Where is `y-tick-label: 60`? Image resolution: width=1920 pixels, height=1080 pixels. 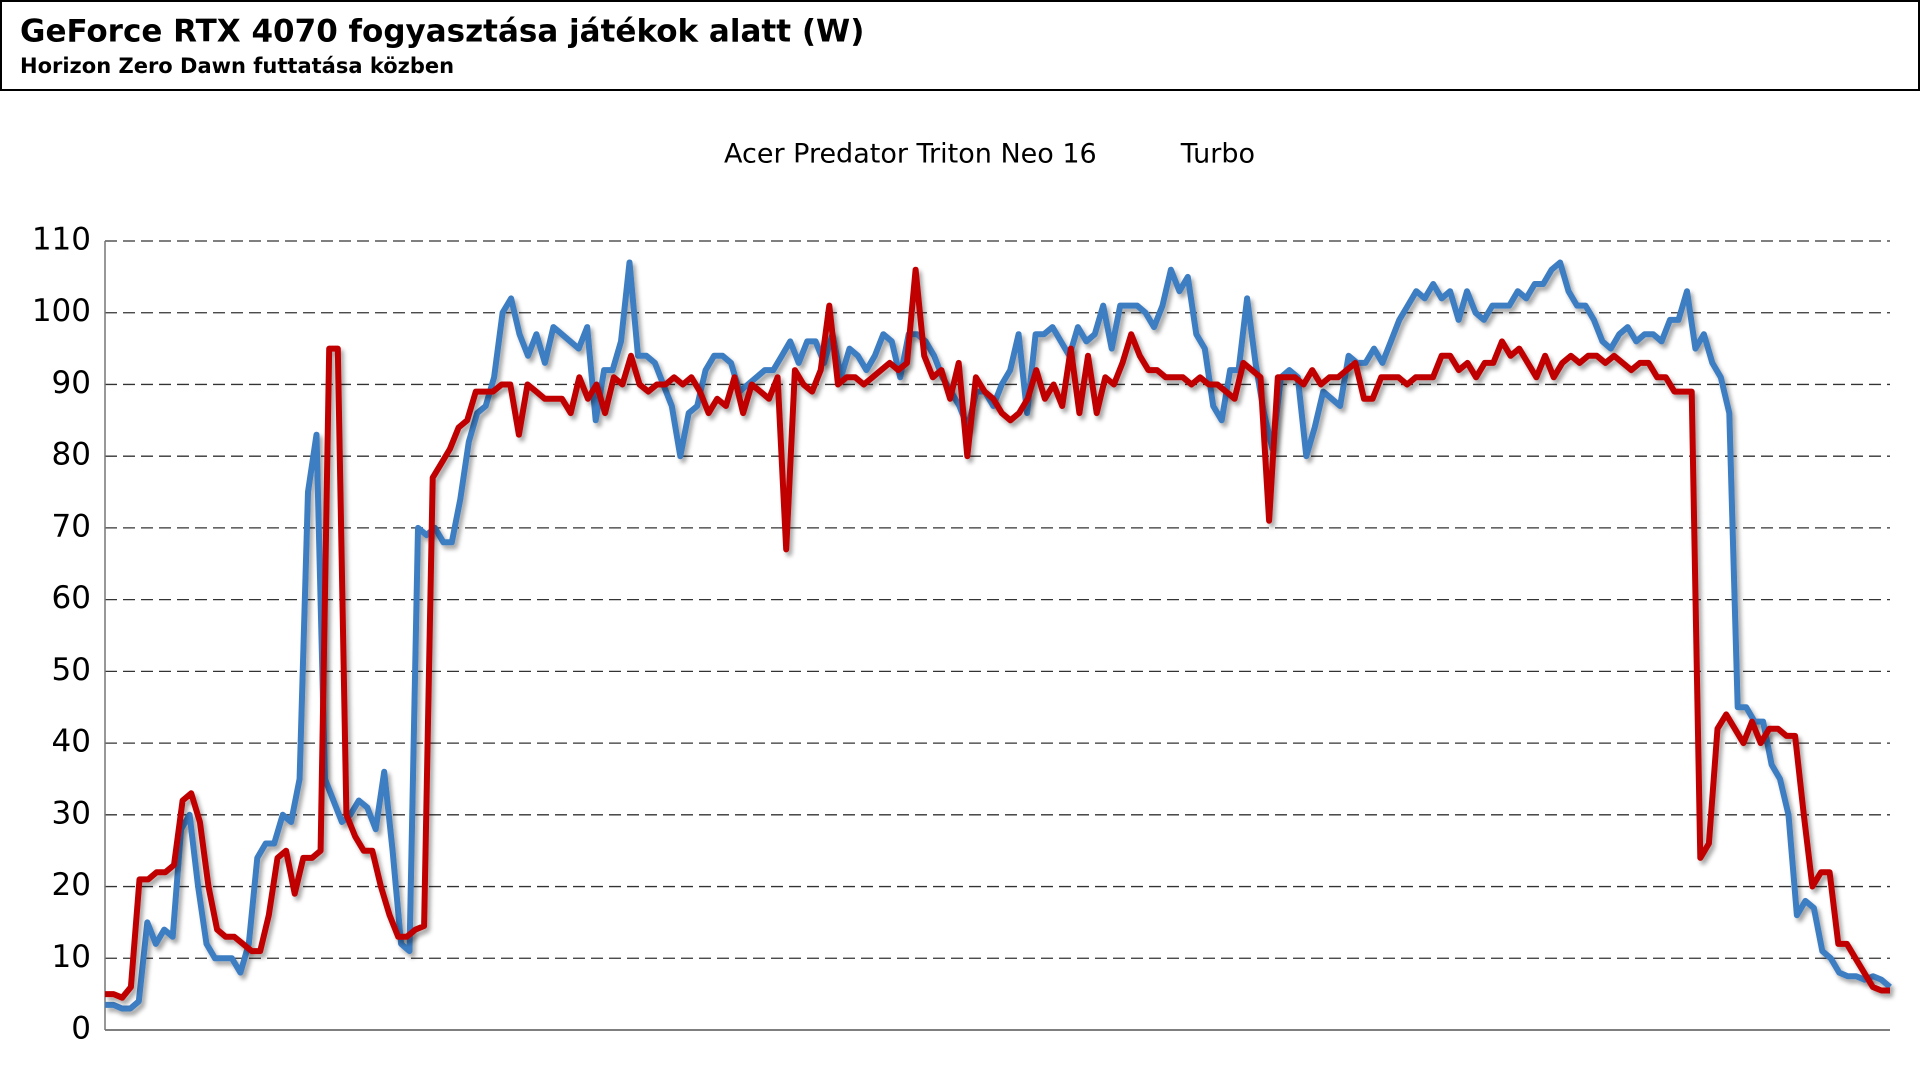
y-tick-label: 60 is located at coordinates (71, 598).